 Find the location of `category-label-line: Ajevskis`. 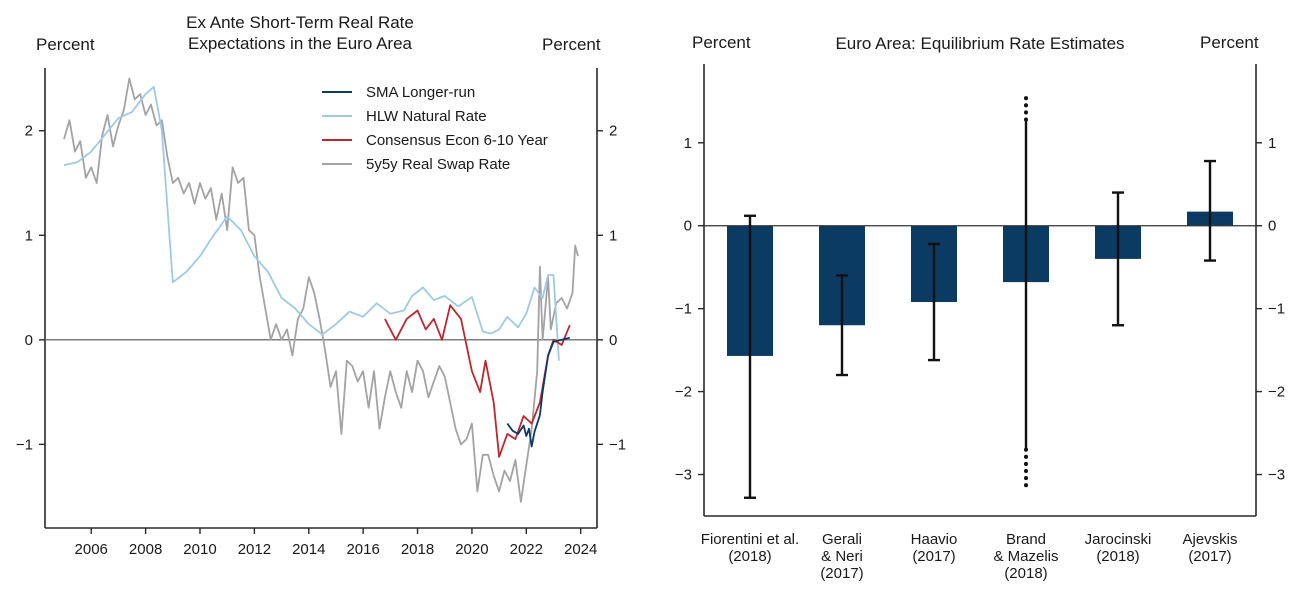

category-label-line: Ajevskis is located at coordinates (1210, 539).